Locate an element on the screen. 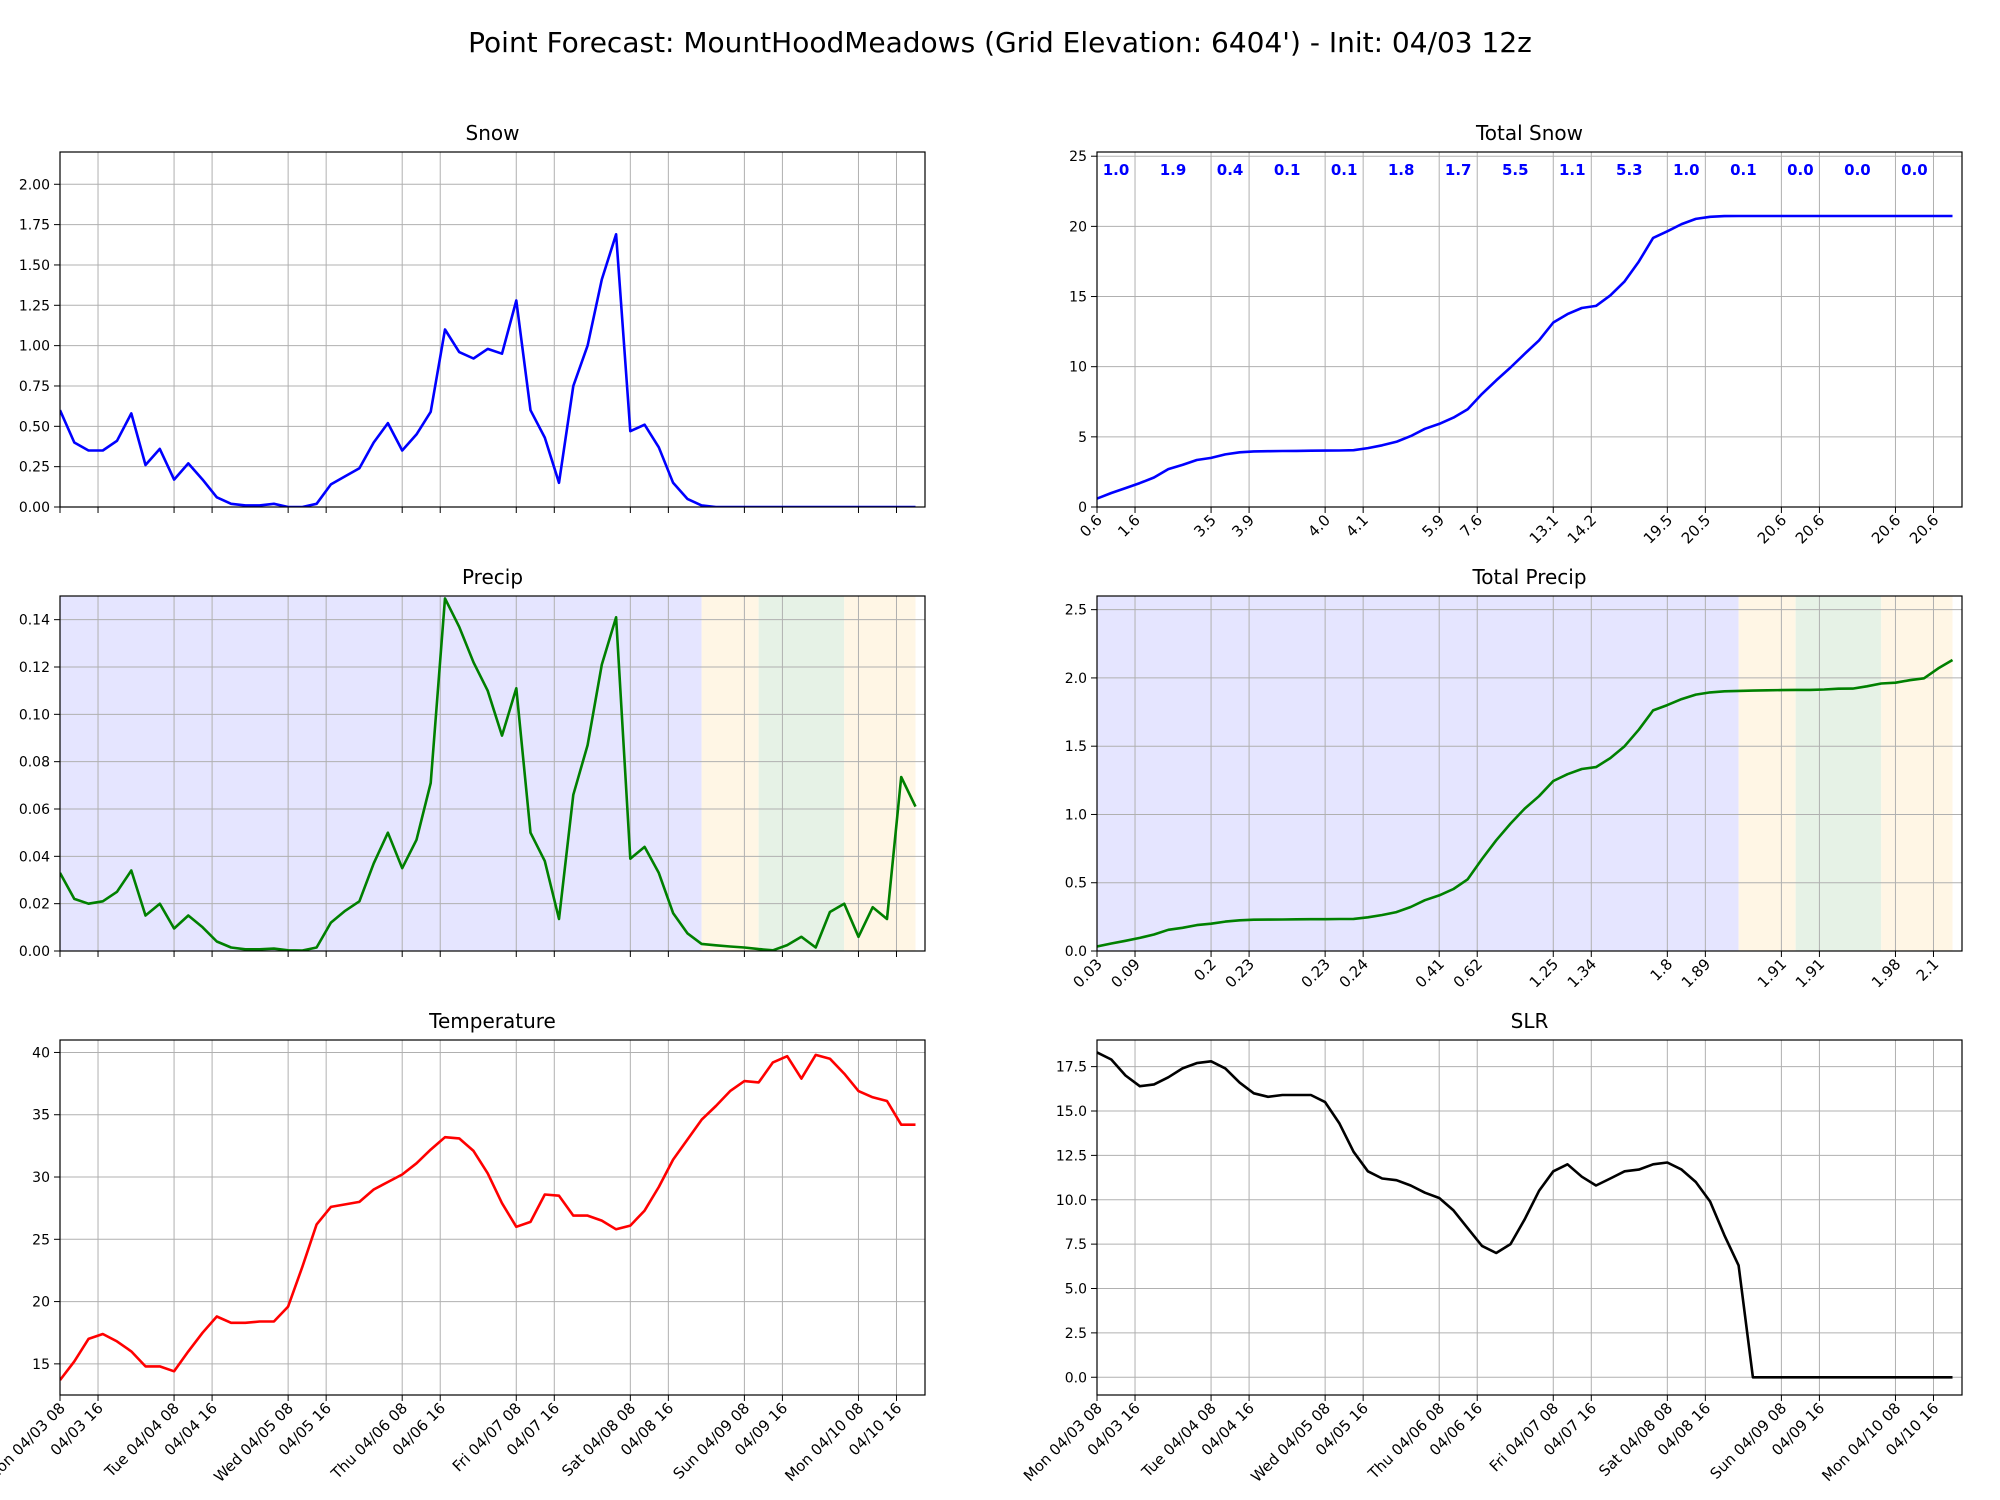 This screenshot has height=1500, width=2000. panel-title: Temperature is located at coordinates (492, 1021).